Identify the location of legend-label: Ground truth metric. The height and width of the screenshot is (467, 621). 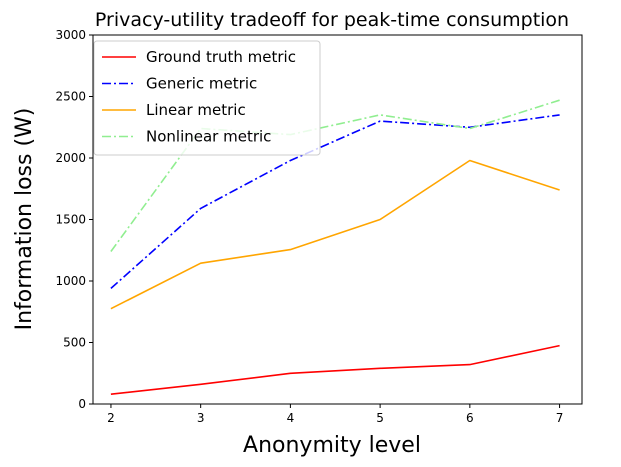
(221, 57).